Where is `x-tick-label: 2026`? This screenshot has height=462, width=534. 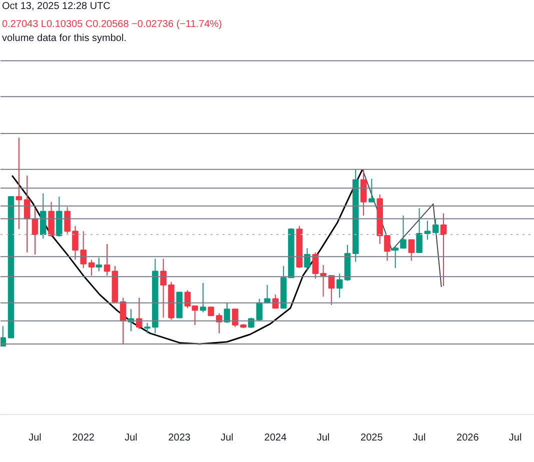
x-tick-label: 2026 is located at coordinates (468, 438).